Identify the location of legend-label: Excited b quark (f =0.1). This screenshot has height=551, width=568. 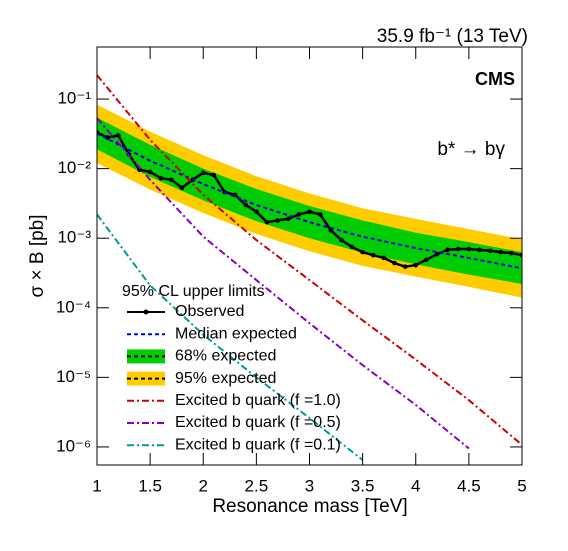
(258, 444).